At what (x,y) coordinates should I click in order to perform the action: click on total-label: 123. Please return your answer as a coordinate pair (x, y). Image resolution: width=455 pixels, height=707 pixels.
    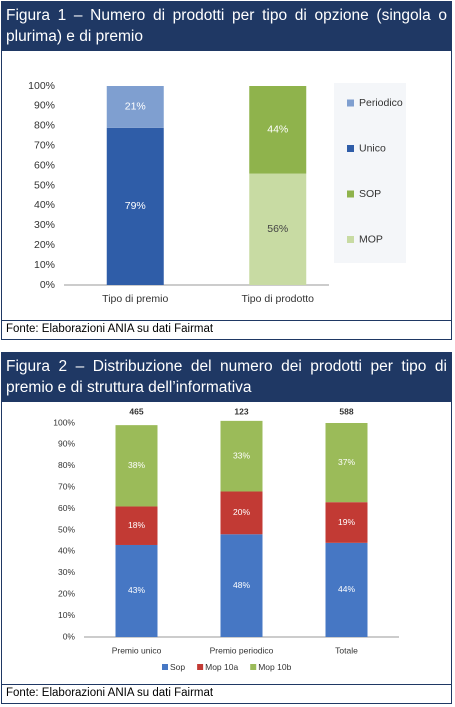
    Looking at the image, I should click on (241, 411).